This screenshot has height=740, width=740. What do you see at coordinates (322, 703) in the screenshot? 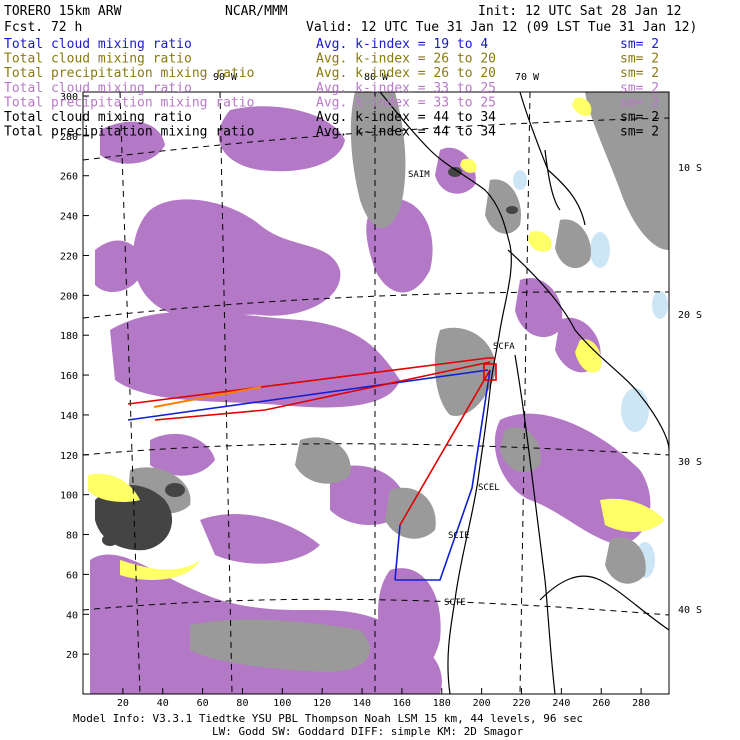
I see `x-tick-label: 120` at bounding box center [322, 703].